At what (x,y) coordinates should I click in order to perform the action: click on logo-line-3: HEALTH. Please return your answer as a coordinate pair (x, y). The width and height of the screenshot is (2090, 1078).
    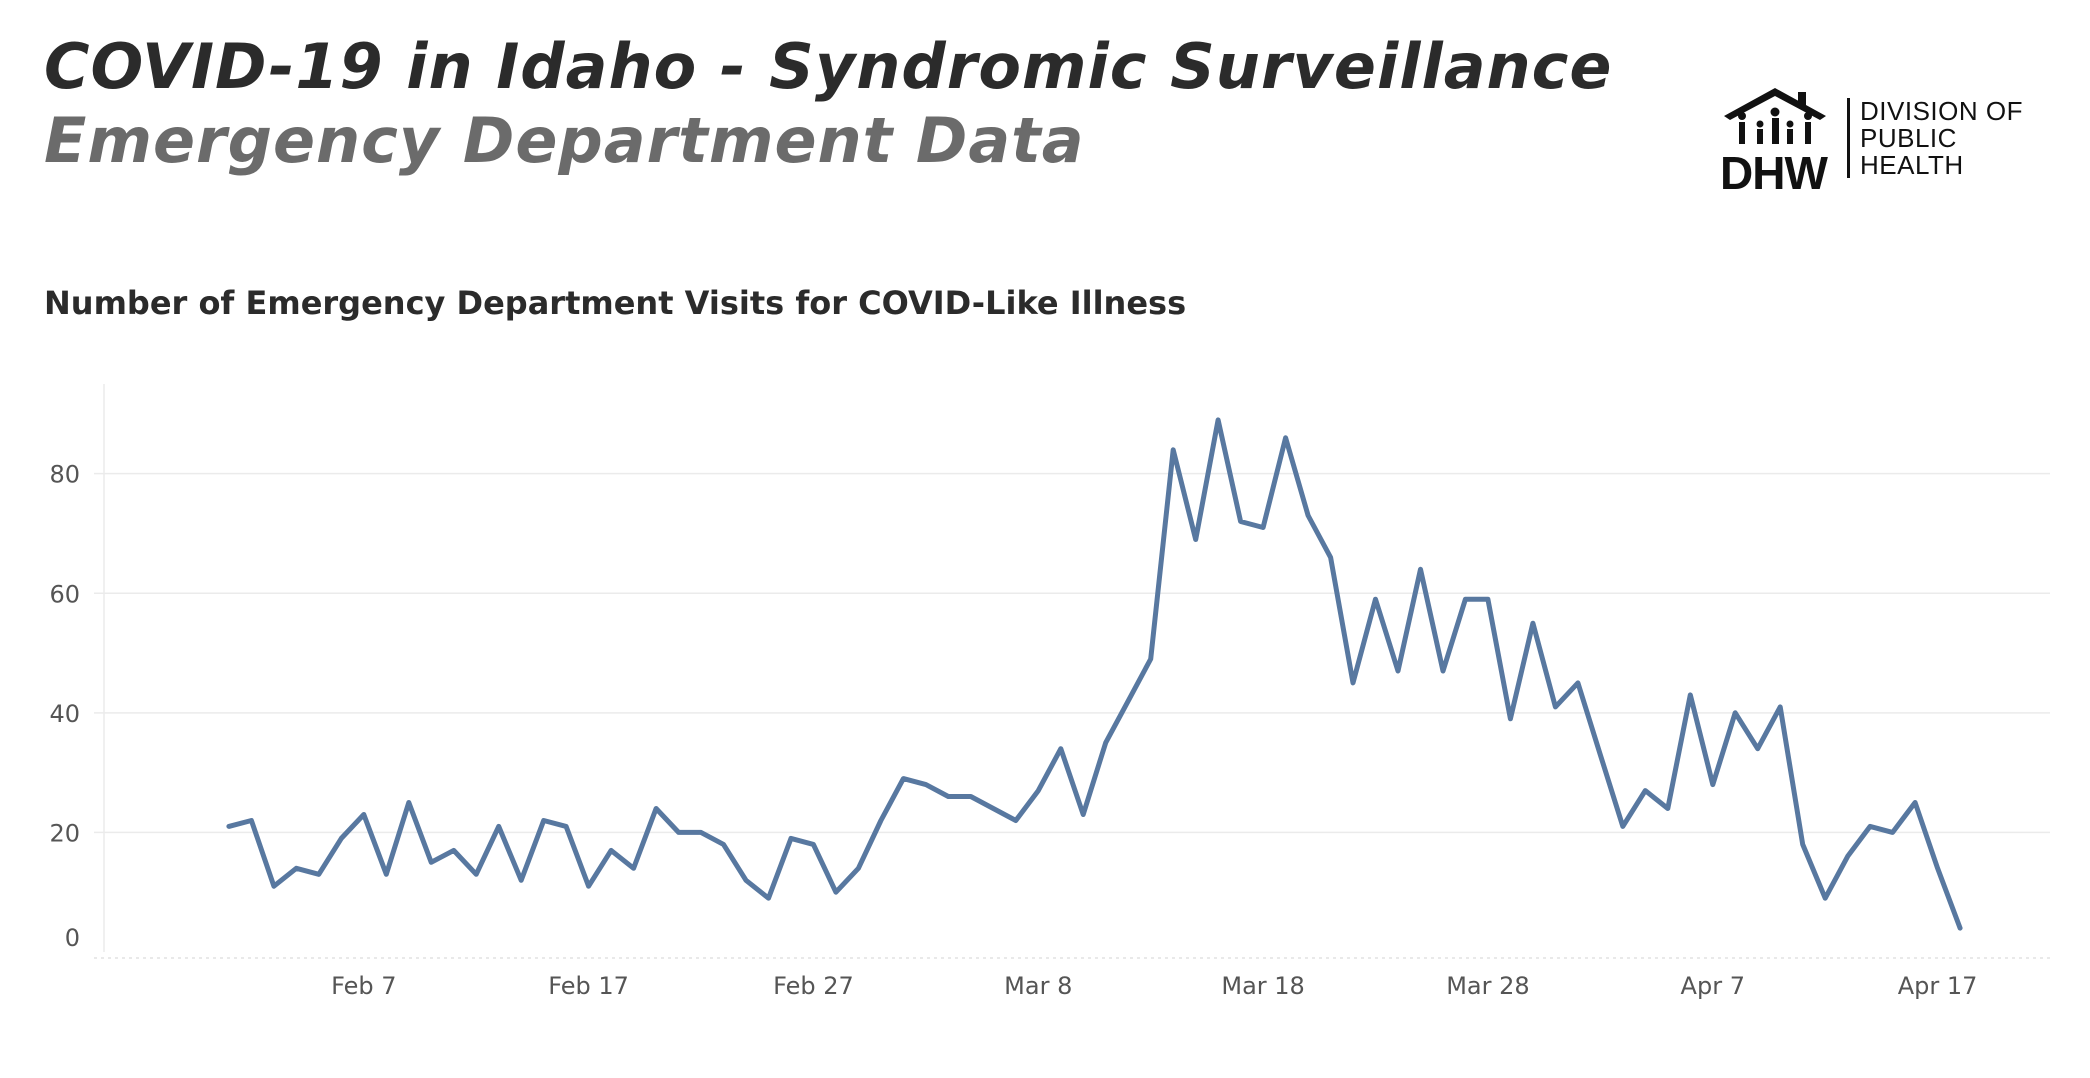
    Looking at the image, I should click on (1912, 165).